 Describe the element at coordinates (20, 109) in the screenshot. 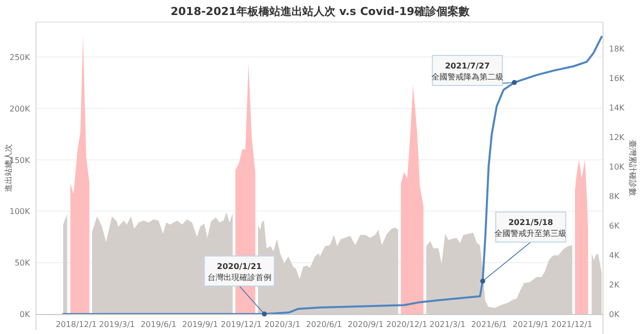

I see `y-tick-label: 200K` at that location.